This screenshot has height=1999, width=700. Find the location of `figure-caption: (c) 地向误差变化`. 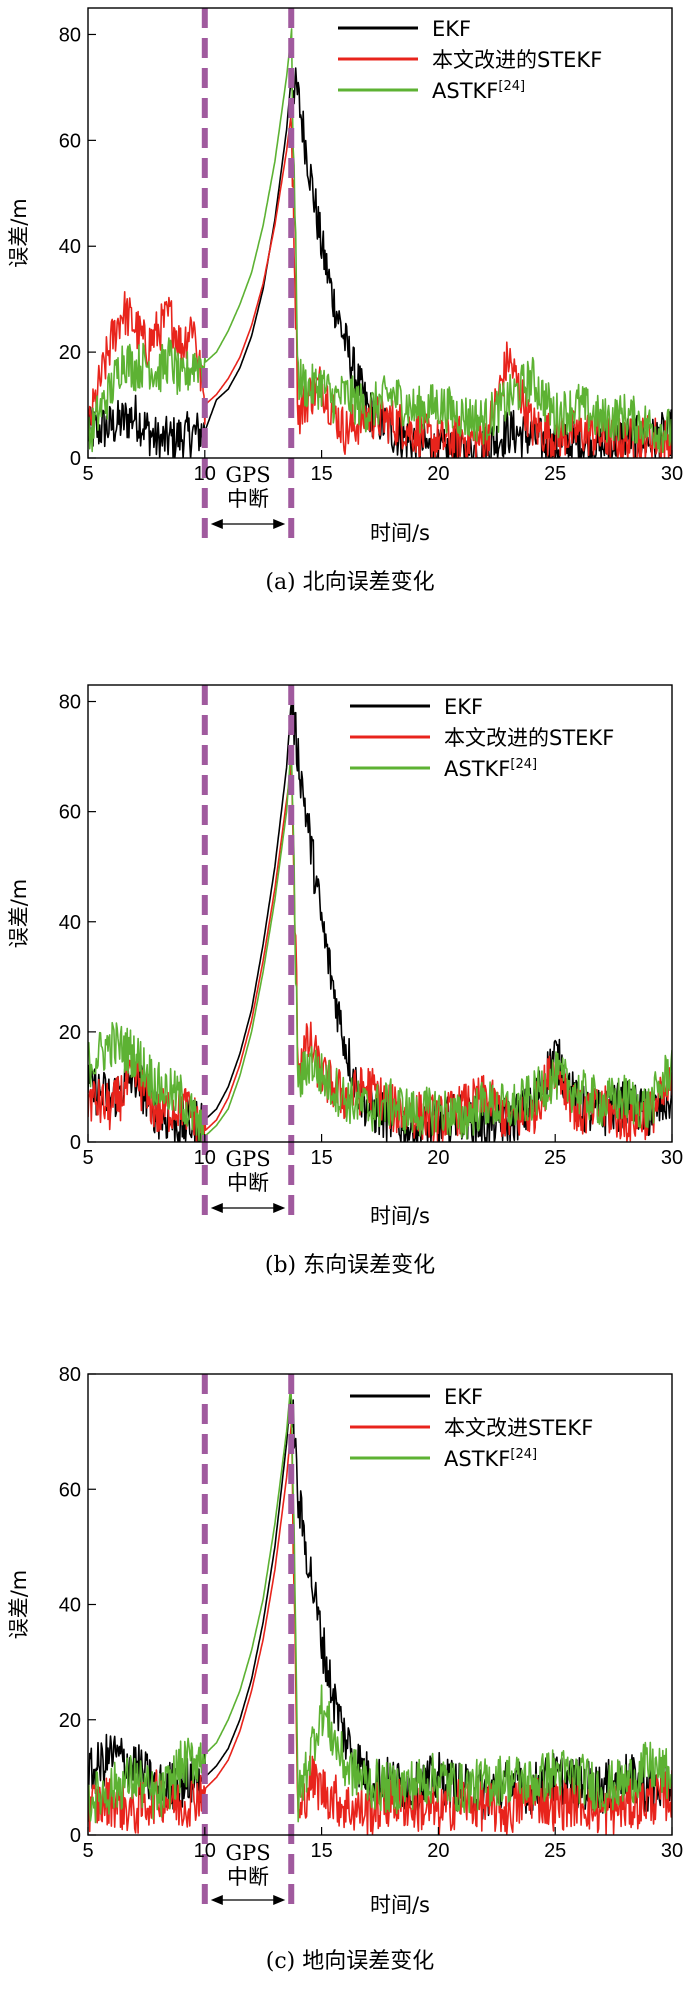

figure-caption: (c) 地向误差变化 is located at coordinates (350, 1961).